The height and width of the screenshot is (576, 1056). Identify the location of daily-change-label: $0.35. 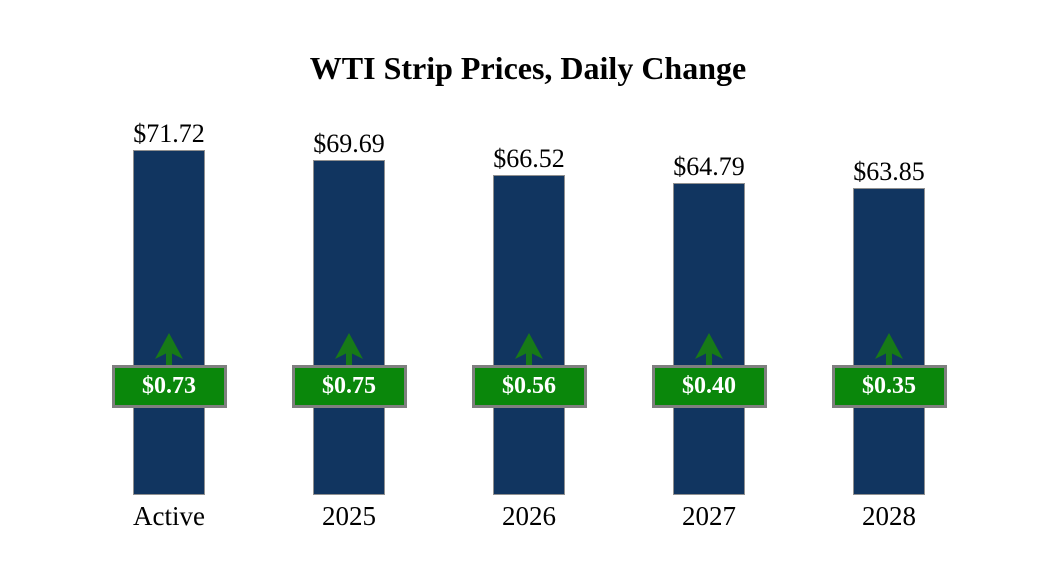
(889, 386).